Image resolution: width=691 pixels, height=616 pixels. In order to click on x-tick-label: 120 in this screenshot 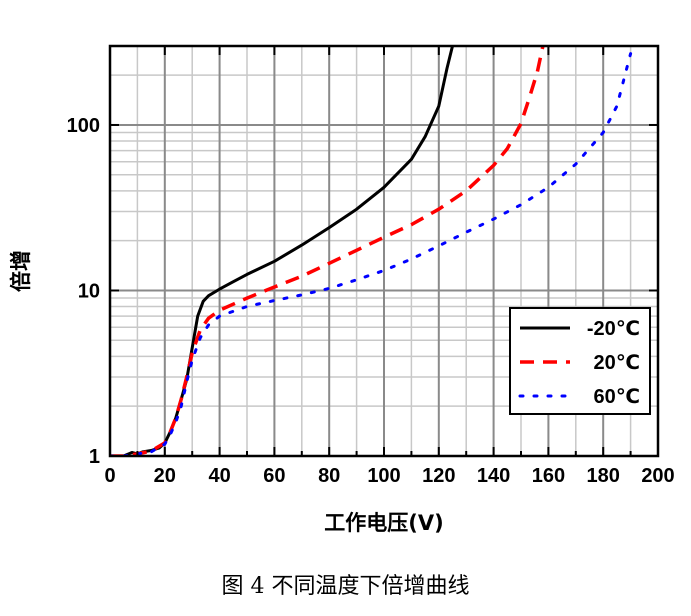, I will do `click(438, 476)`.